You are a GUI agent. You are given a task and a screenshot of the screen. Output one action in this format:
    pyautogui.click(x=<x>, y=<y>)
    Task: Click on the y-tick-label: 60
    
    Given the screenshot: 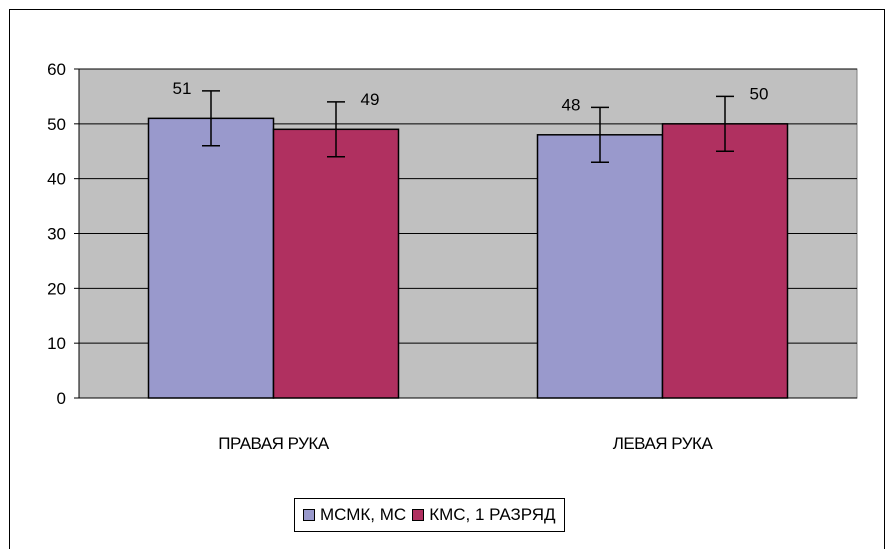 What is the action you would take?
    pyautogui.click(x=56, y=69)
    